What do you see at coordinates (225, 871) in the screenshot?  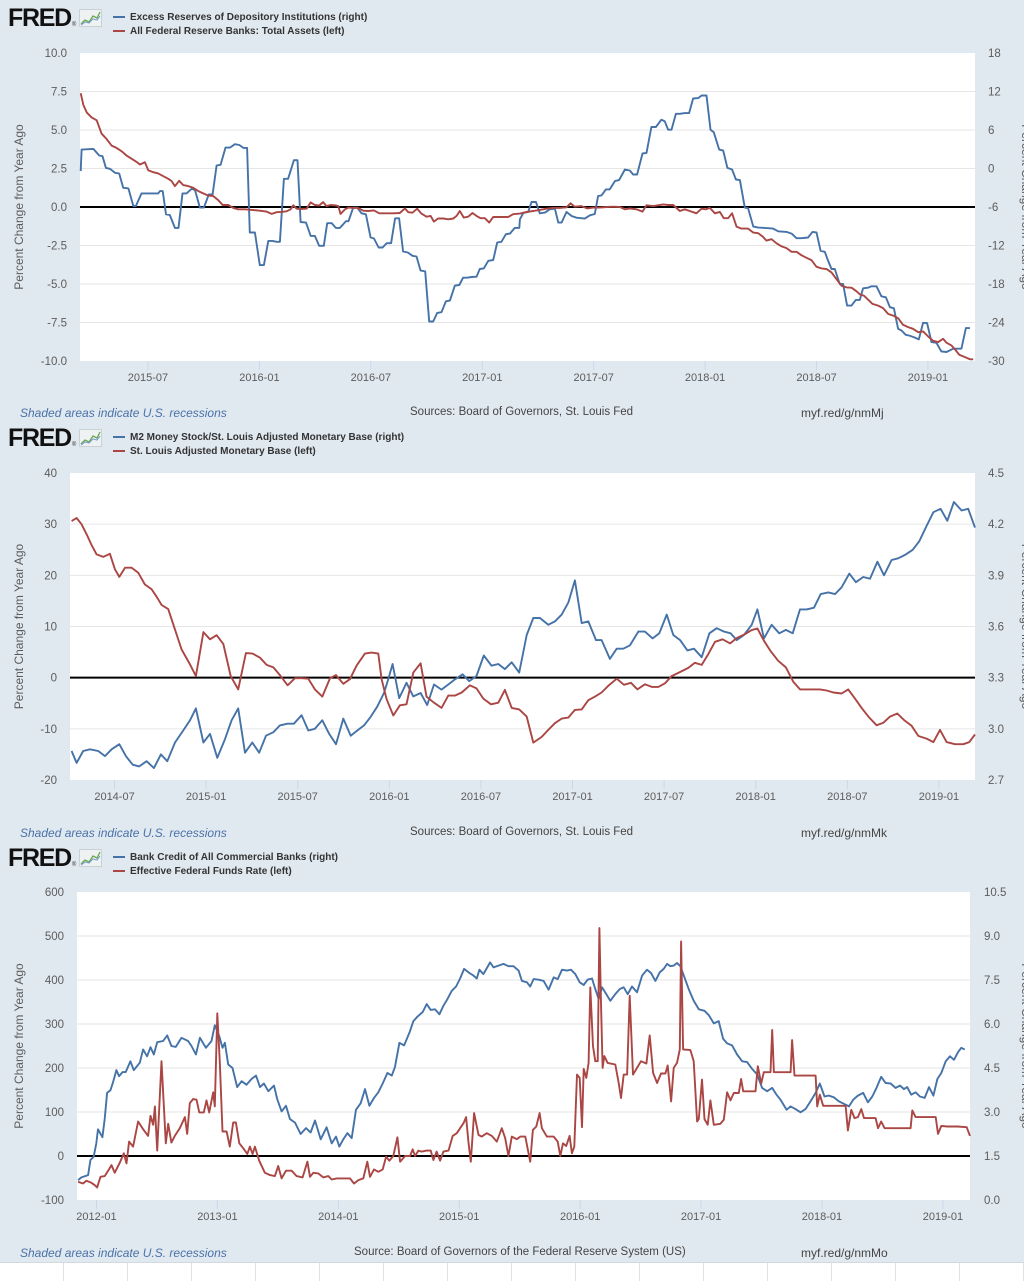 I see `legend-item: Effective Federal Funds Rate (left)` at bounding box center [225, 871].